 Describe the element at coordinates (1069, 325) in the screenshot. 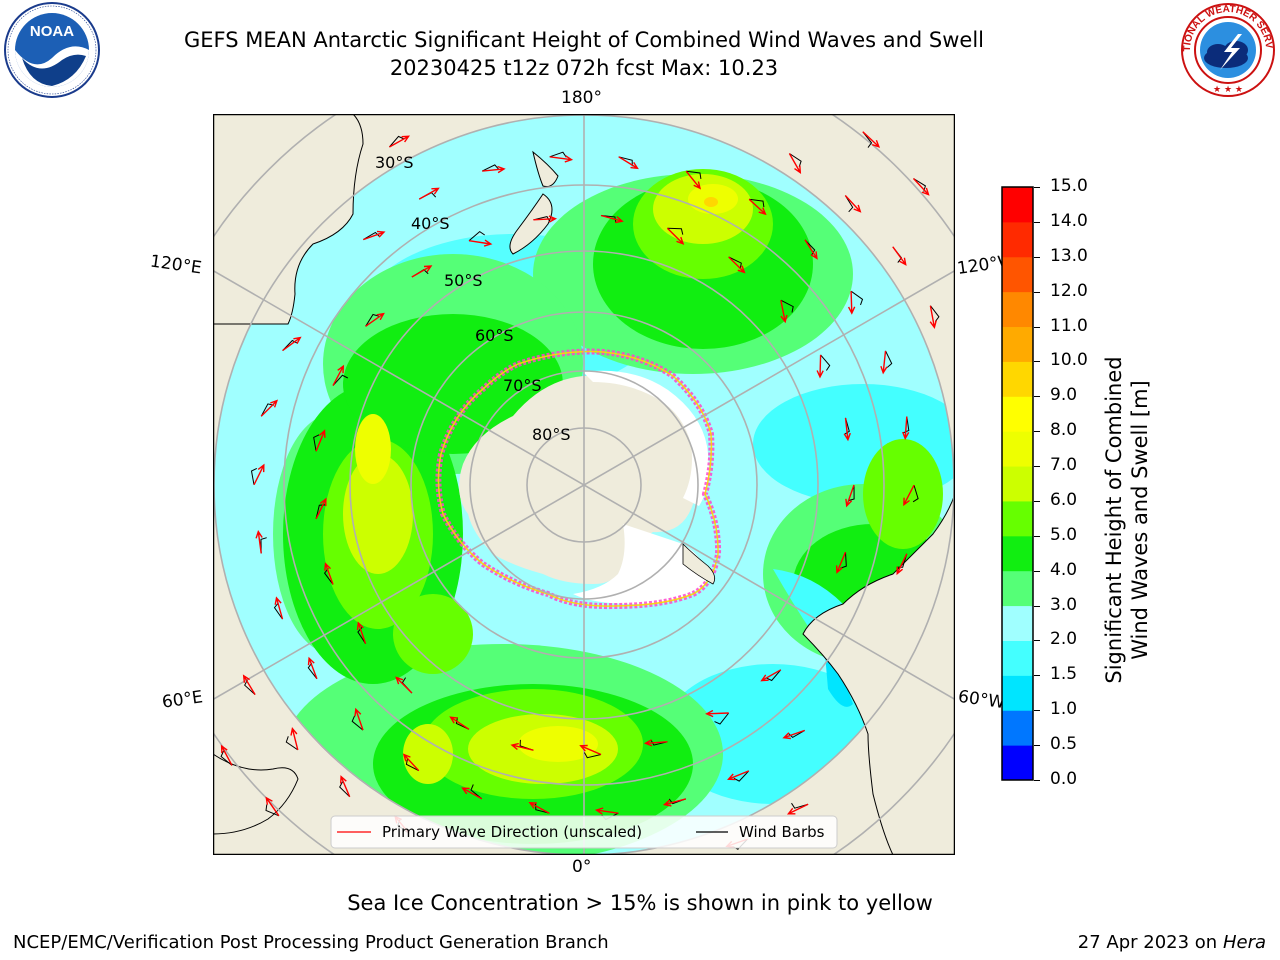

I see `colorbar-tick-label: 11.0` at that location.